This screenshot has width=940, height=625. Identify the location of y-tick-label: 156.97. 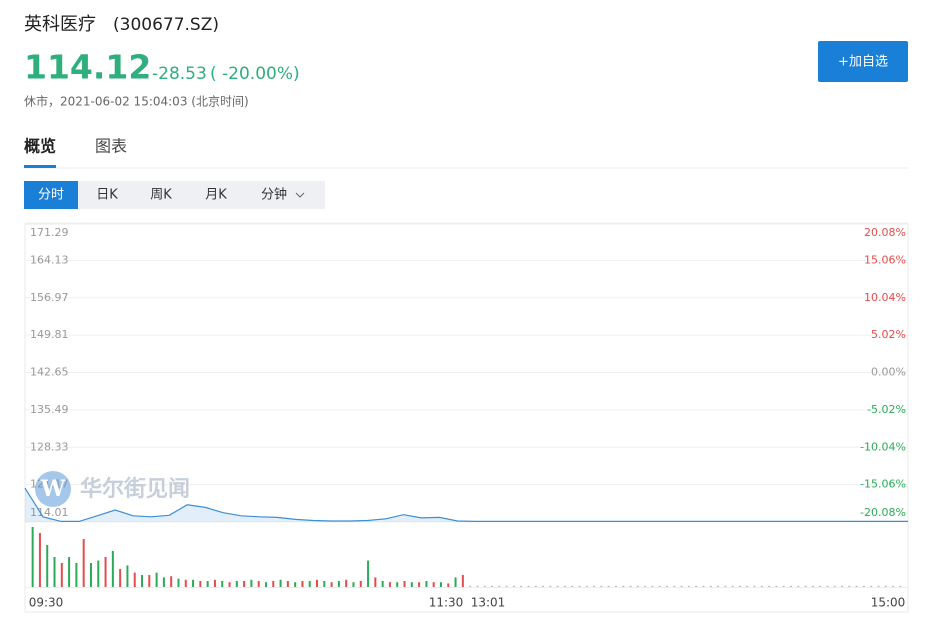
(49, 297).